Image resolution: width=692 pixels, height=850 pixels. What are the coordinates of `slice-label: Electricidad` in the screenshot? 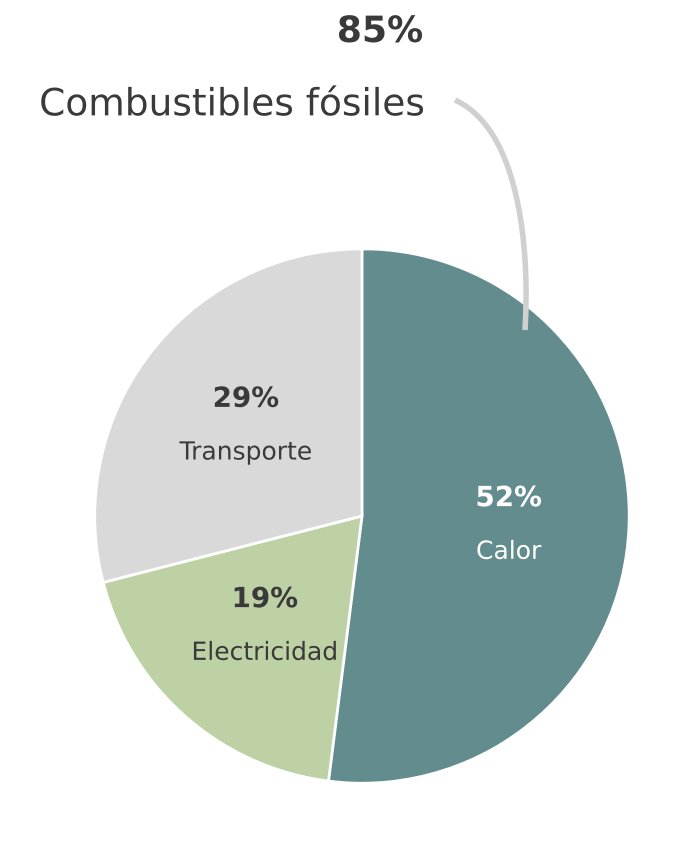 It's located at (265, 650).